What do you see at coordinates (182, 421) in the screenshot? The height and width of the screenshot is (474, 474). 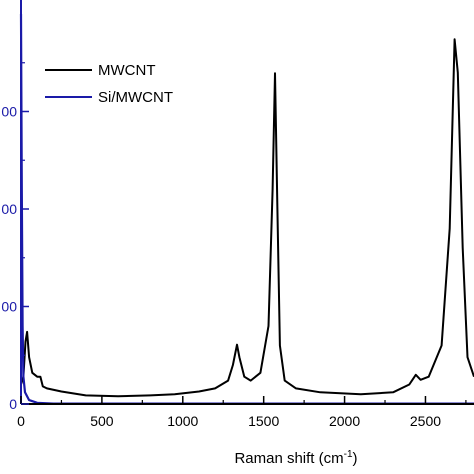 I see `x-tick-label: 1000` at bounding box center [182, 421].